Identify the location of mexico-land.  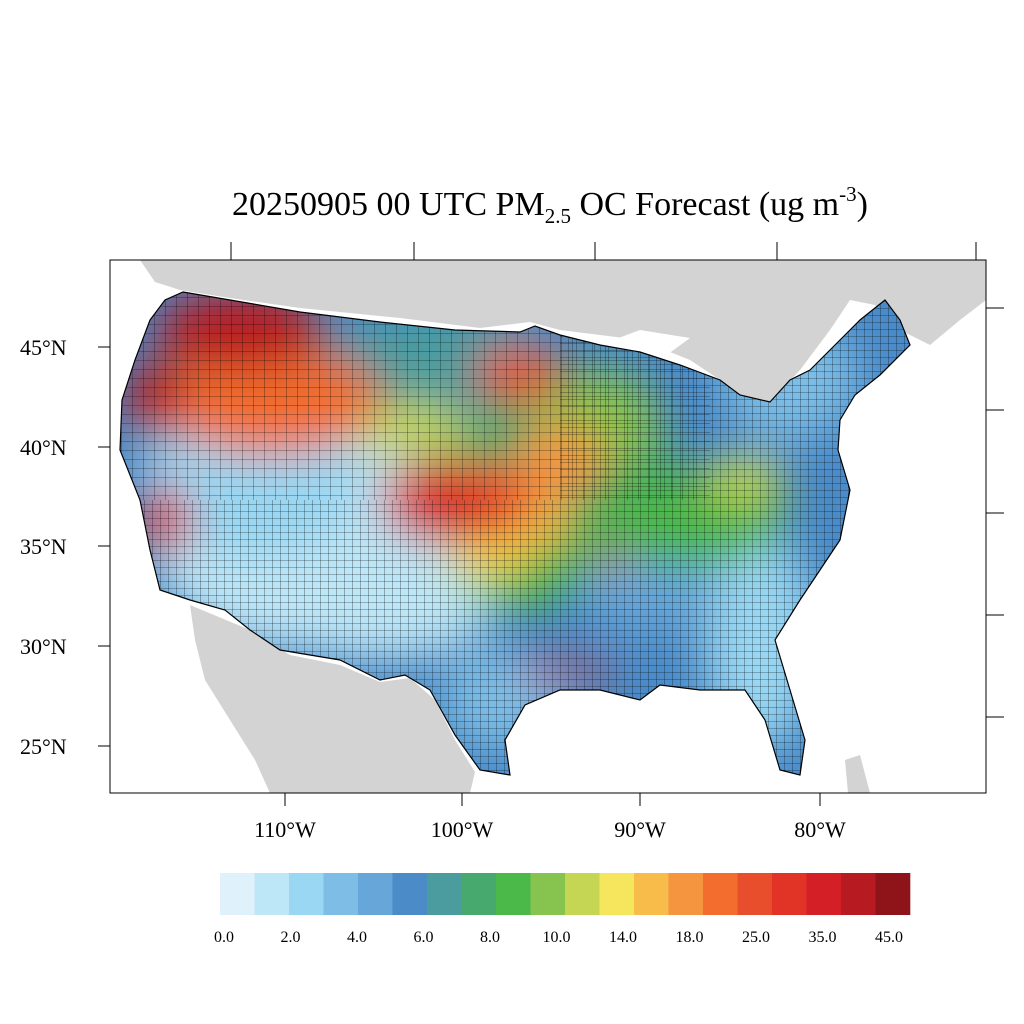
(332, 699).